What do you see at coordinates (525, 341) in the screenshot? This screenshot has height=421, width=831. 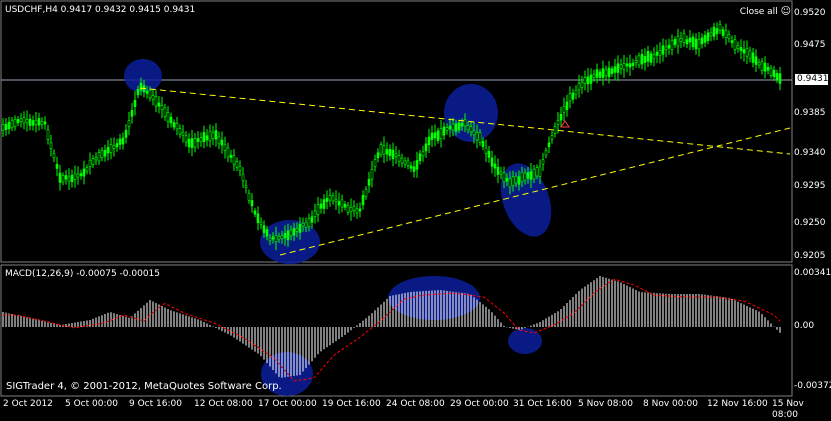 I see `macd-highlight-ellipse` at bounding box center [525, 341].